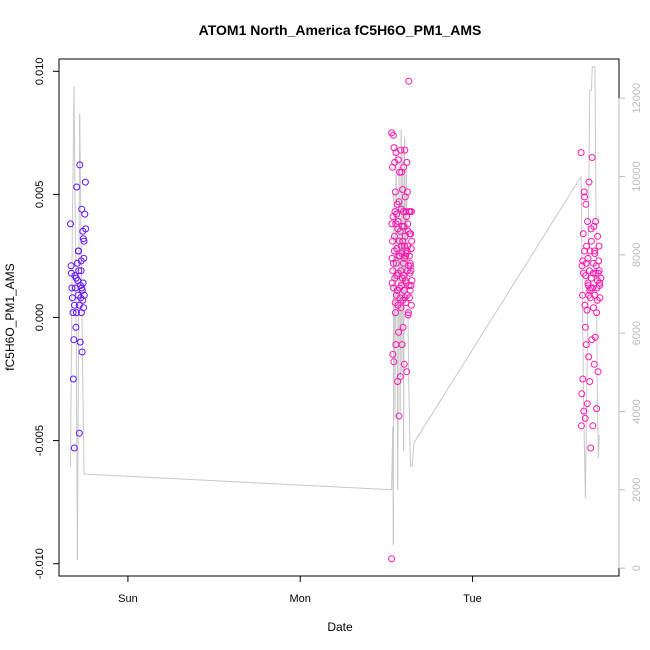  What do you see at coordinates (40, 72) in the screenshot?
I see `y-tick-label: 0.010` at bounding box center [40, 72].